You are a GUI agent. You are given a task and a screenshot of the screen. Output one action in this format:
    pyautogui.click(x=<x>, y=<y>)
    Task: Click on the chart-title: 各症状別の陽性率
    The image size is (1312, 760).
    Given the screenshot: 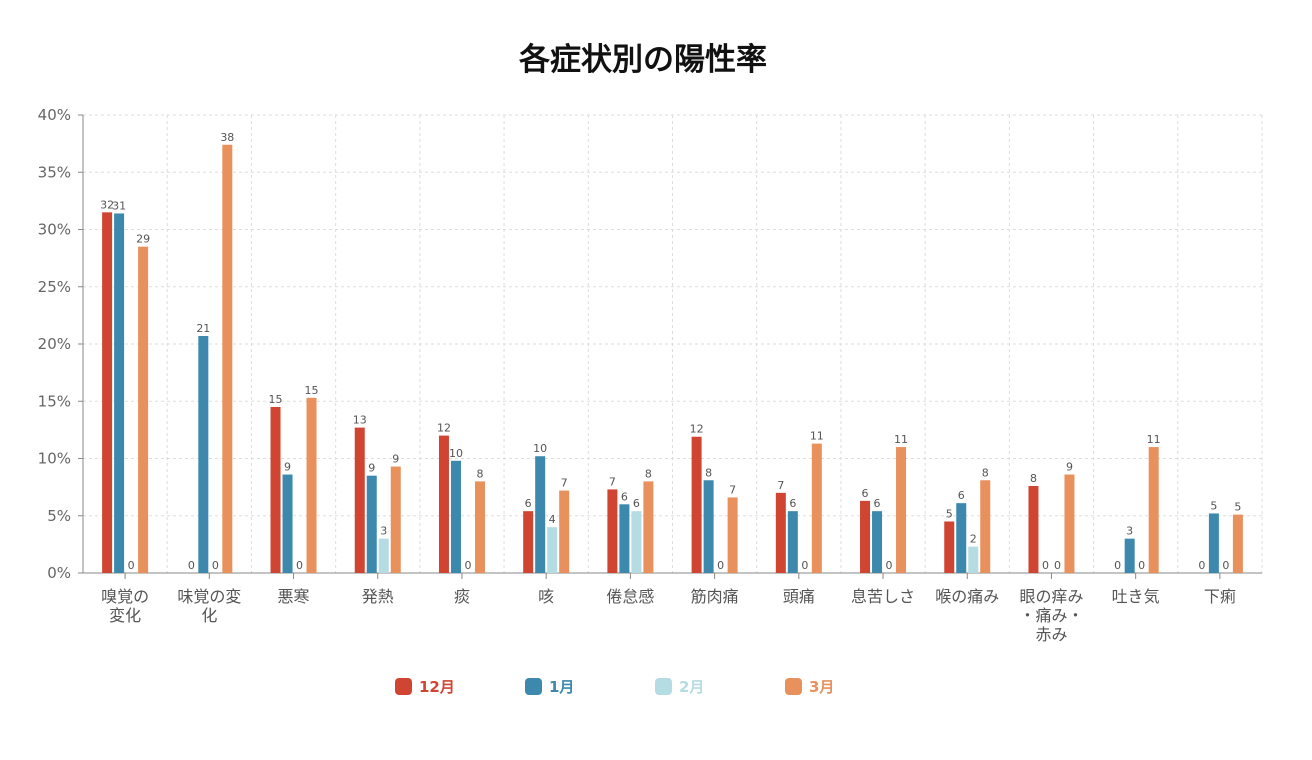 What is the action you would take?
    pyautogui.click(x=643, y=60)
    